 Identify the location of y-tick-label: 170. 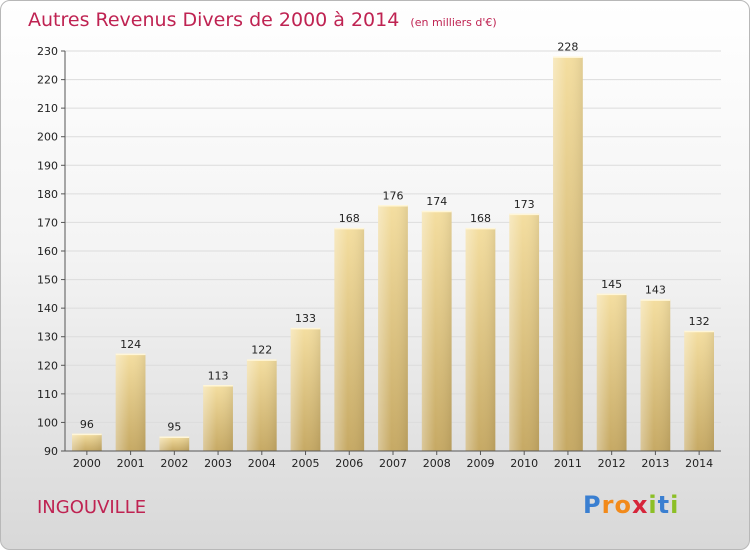
(47, 222).